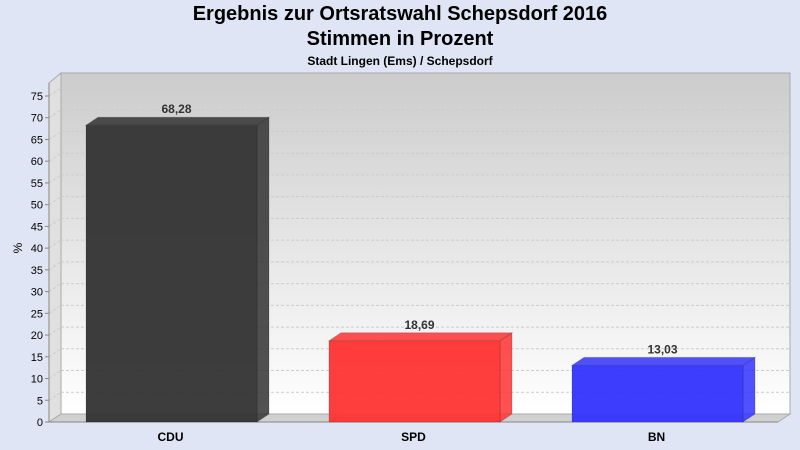 This screenshot has width=800, height=450. I want to click on x-tick-label: CDU, so click(171, 437).